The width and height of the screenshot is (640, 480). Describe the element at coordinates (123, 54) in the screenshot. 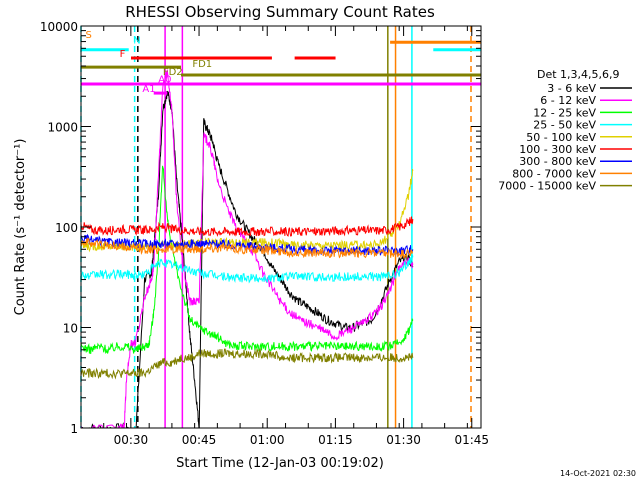

I see `flag-label-2: F` at that location.